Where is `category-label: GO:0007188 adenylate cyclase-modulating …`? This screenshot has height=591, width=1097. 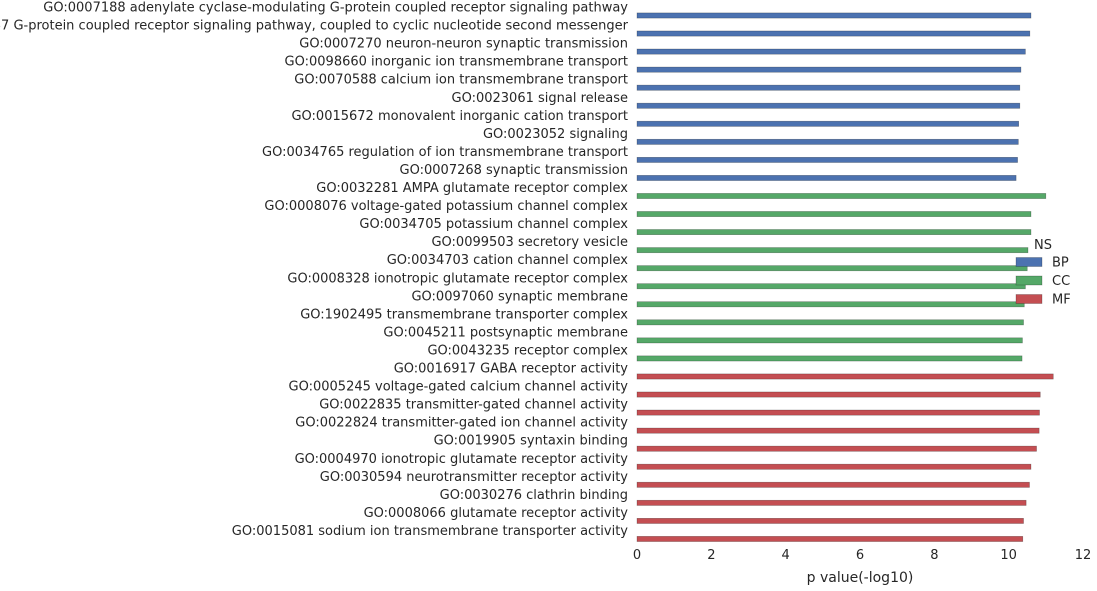
category-label: GO:0007188 adenylate cyclase-modulating … is located at coordinates (335, 8).